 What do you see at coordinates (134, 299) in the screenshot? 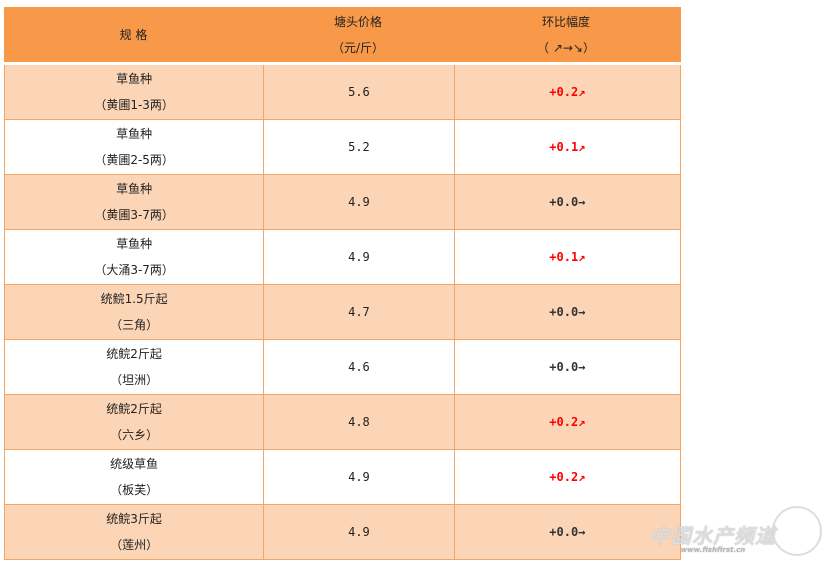
I see `spec-name: 统鲩1.5斤起` at bounding box center [134, 299].